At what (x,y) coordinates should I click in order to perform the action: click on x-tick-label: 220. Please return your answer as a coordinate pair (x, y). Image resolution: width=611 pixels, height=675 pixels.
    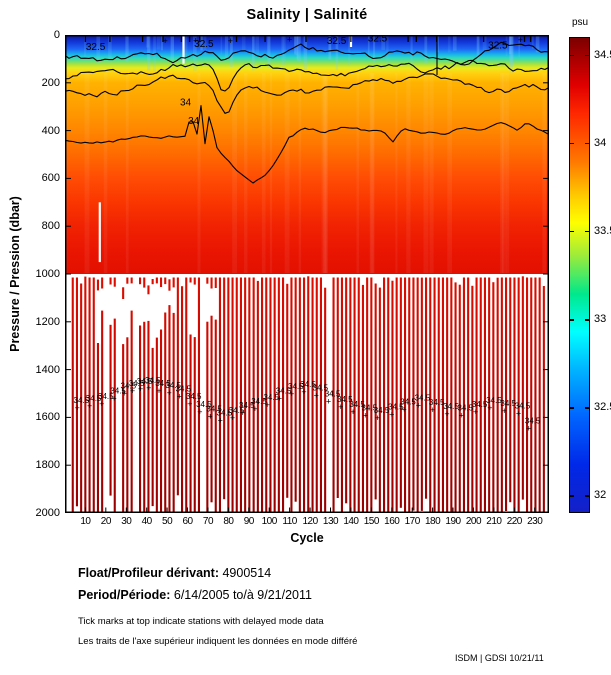
    Looking at the image, I should click on (514, 521).